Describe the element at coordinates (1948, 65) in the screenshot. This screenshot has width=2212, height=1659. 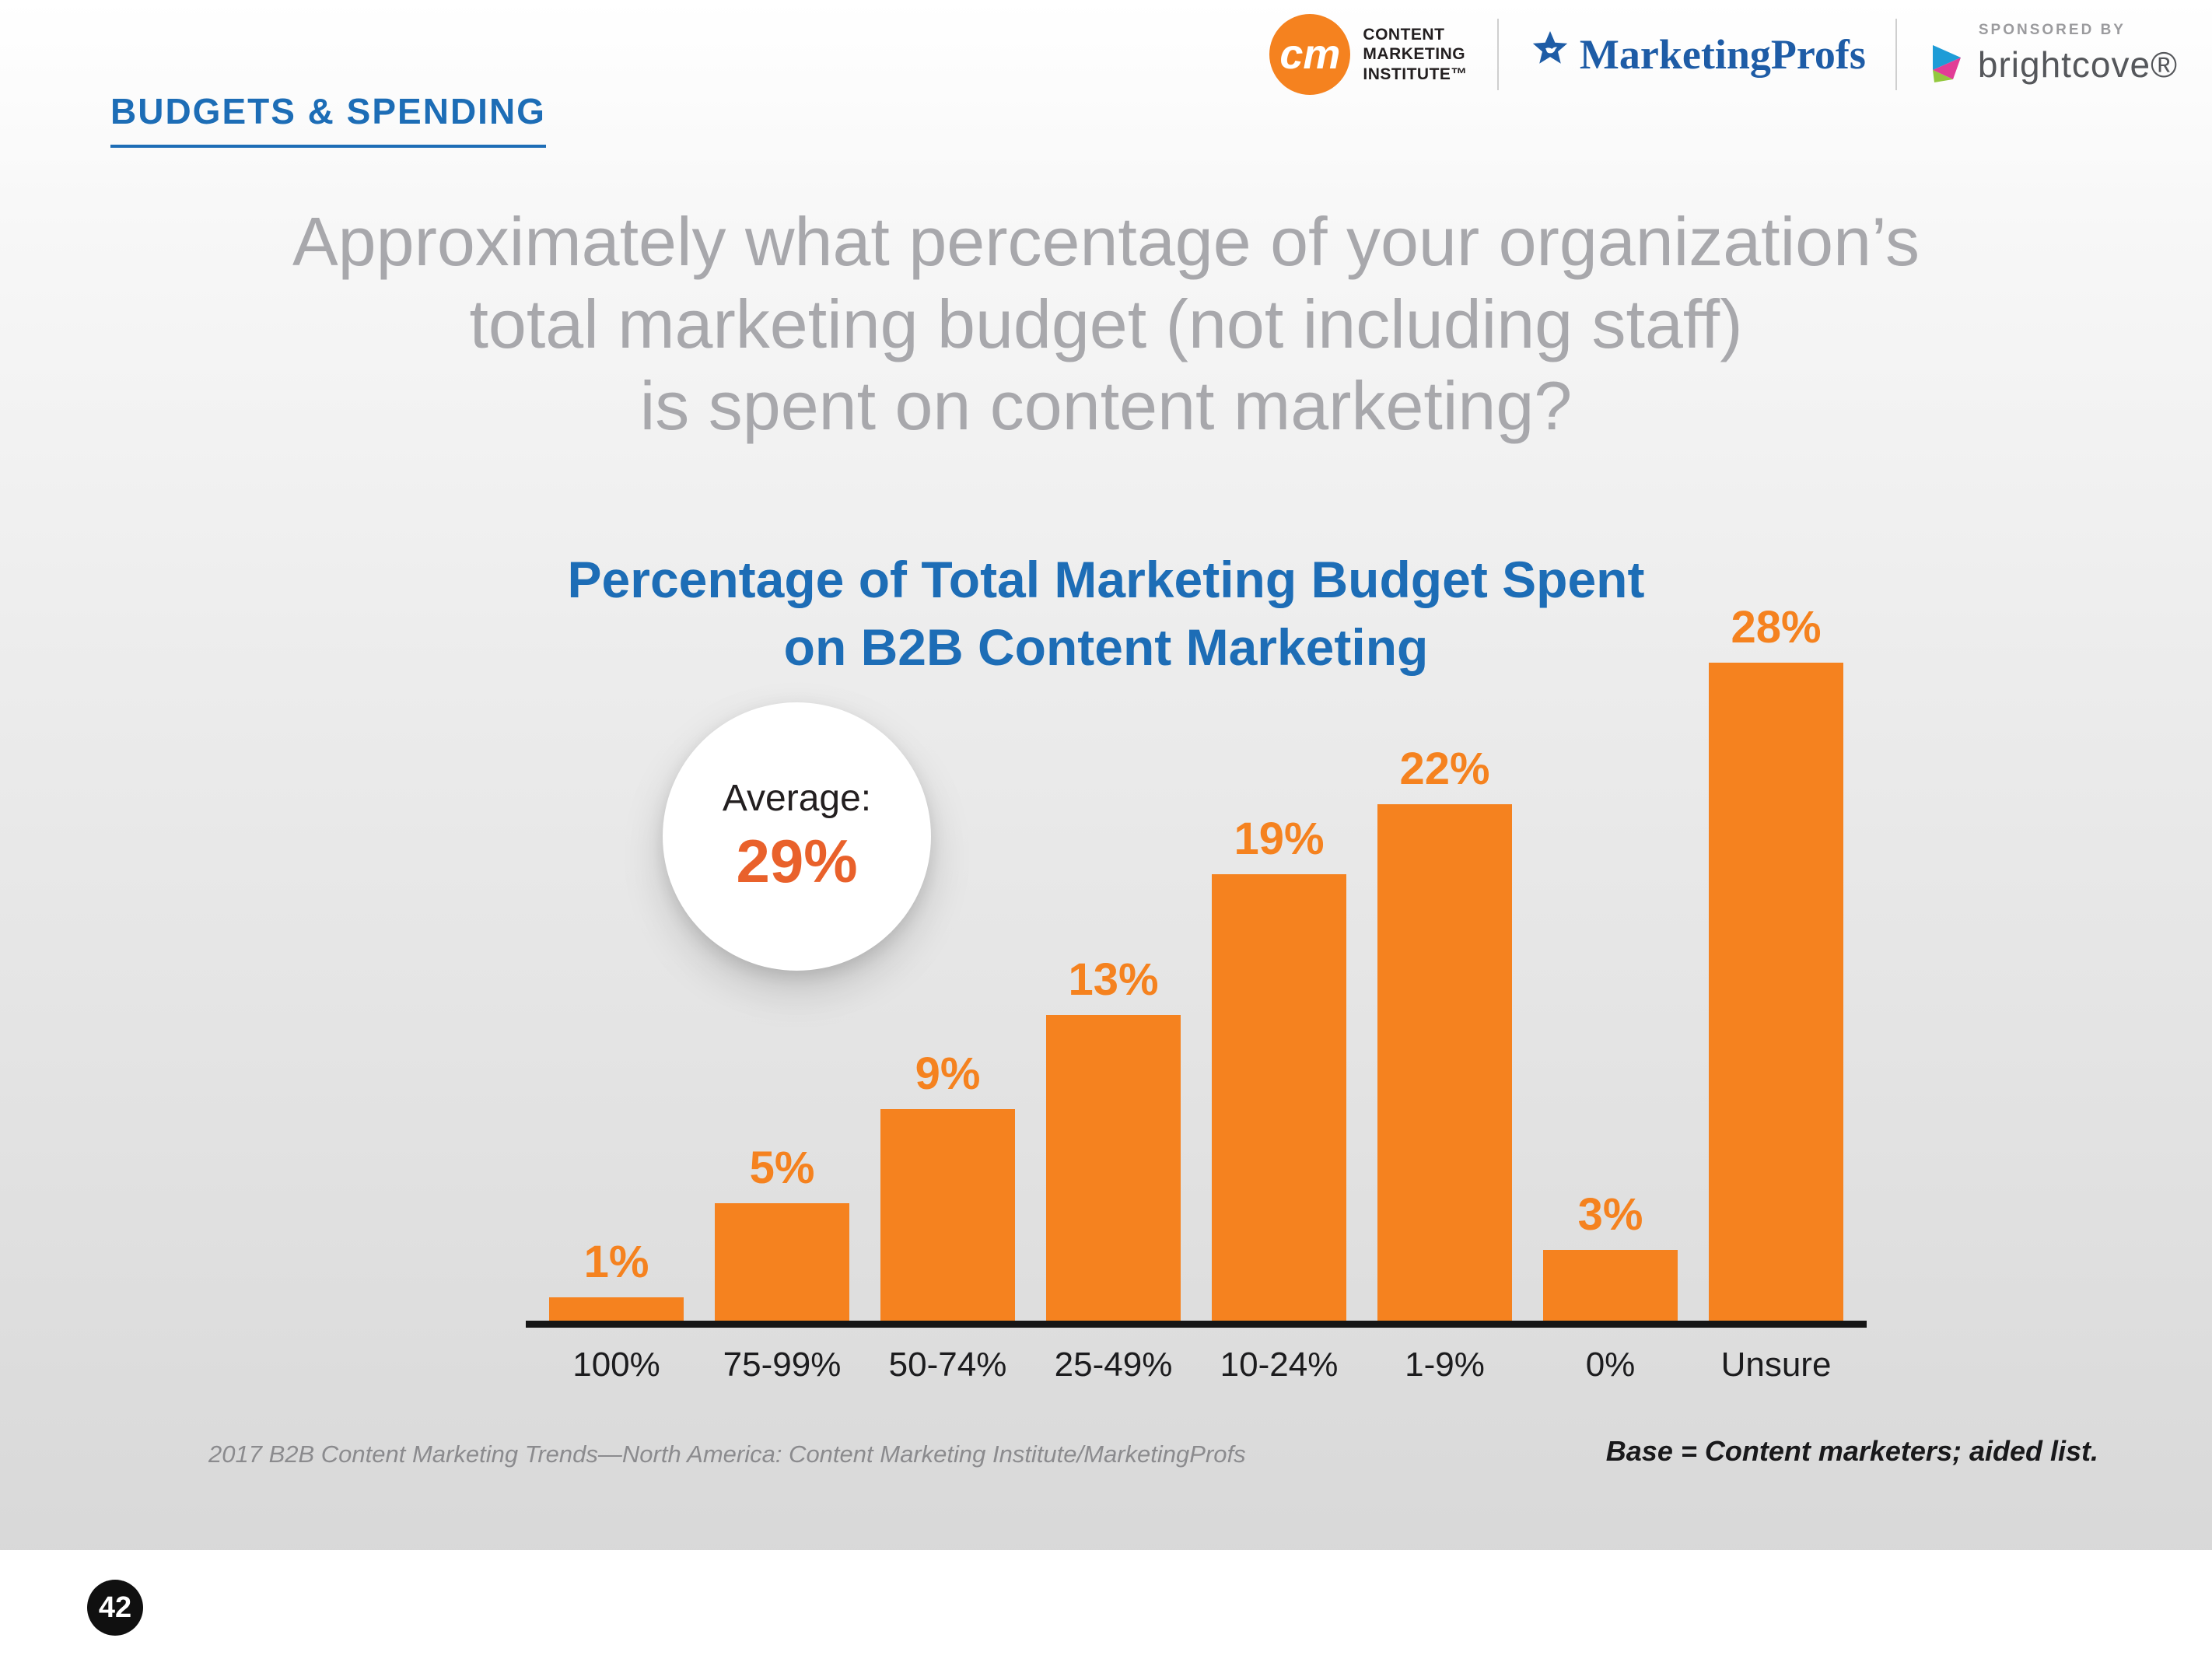
I see `brightcove-play-icon` at that location.